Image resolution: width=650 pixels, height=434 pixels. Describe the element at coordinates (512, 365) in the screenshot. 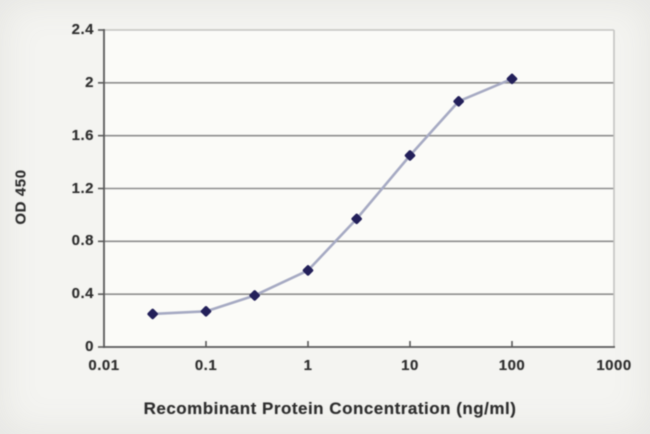

I see `x-tick-label: 100` at that location.